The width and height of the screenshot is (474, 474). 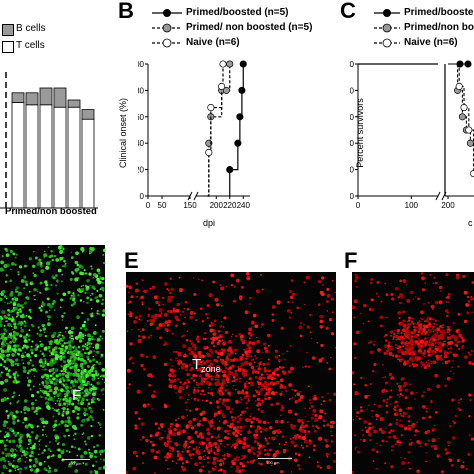 I want to click on c-xtick-label-200: 200, so click(x=448, y=205).